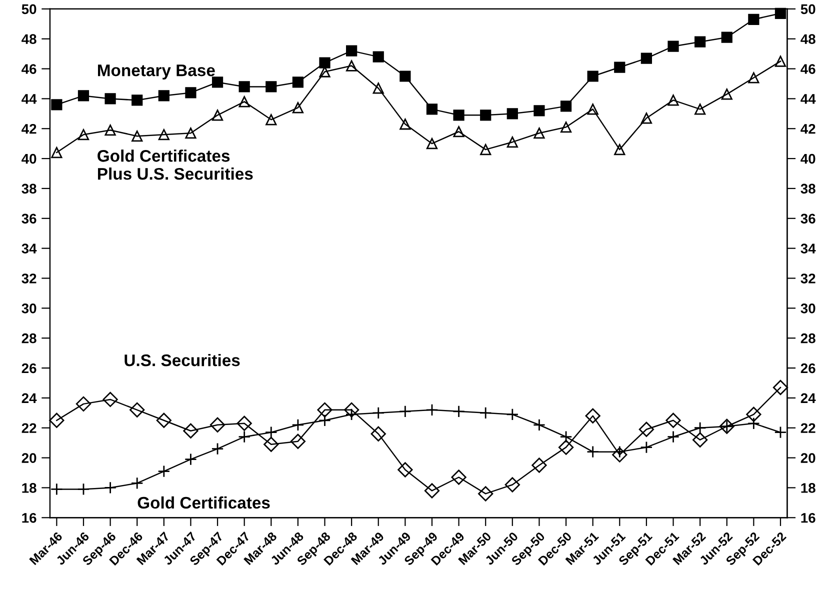  What do you see at coordinates (29, 9) in the screenshot?
I see `y-tick-label: 50` at bounding box center [29, 9].